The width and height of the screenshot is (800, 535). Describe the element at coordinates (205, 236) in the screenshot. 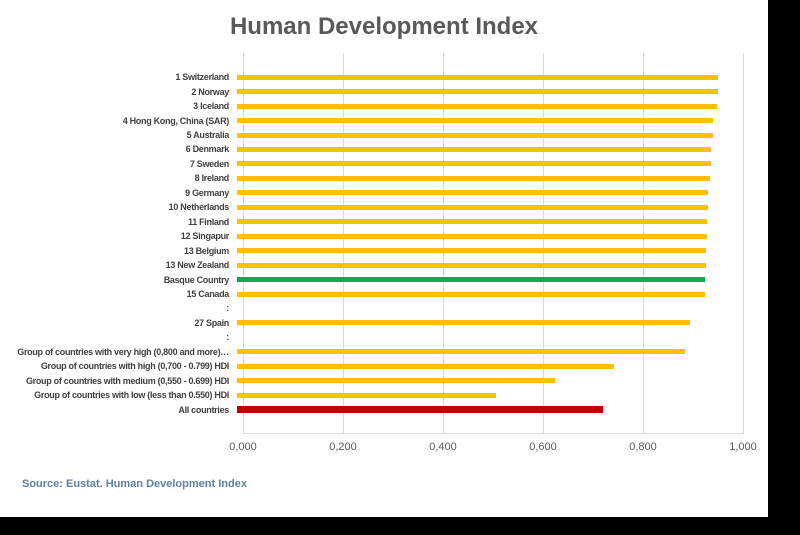

I see `category-label: 12 Singapur` at that location.